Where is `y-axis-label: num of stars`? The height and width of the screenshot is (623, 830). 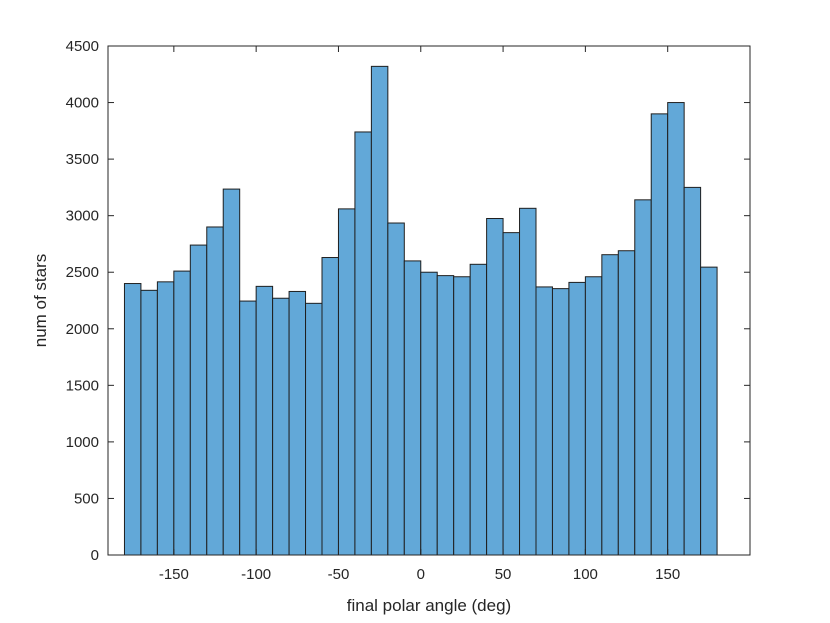 y-axis-label: num of stars is located at coordinates (40, 301).